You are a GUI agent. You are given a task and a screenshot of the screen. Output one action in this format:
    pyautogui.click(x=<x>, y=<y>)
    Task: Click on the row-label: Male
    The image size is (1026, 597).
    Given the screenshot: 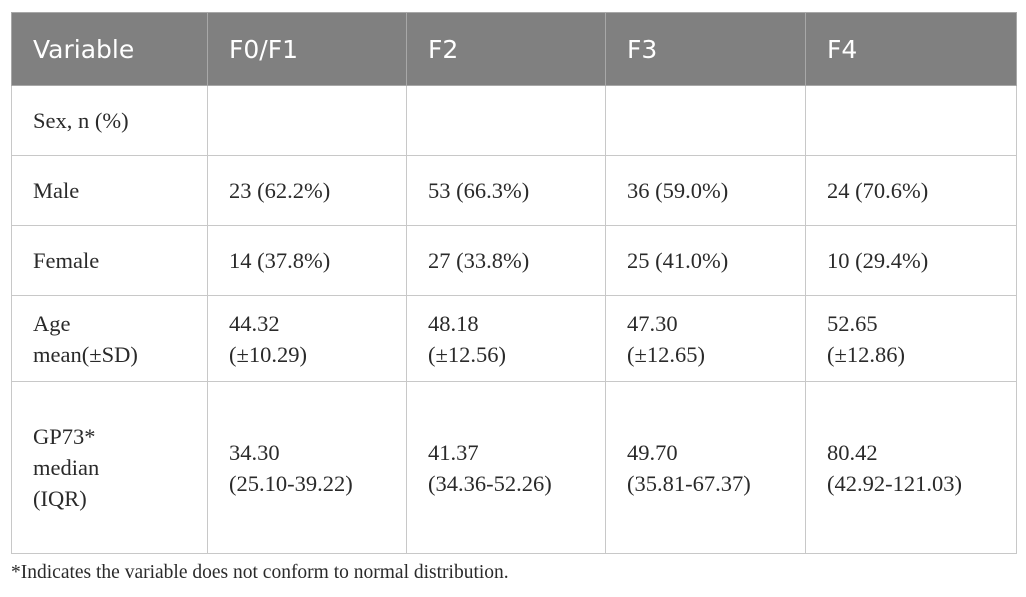 What is the action you would take?
    pyautogui.click(x=109, y=190)
    